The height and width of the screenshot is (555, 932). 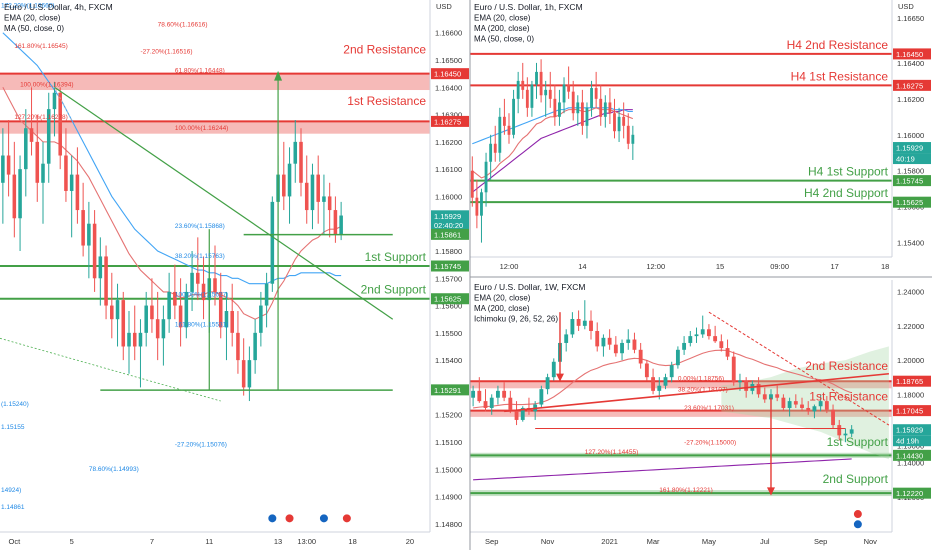 I want to click on header-title: Euro / U.S. Dollar, 4h, FXCM, so click(x=58, y=7).